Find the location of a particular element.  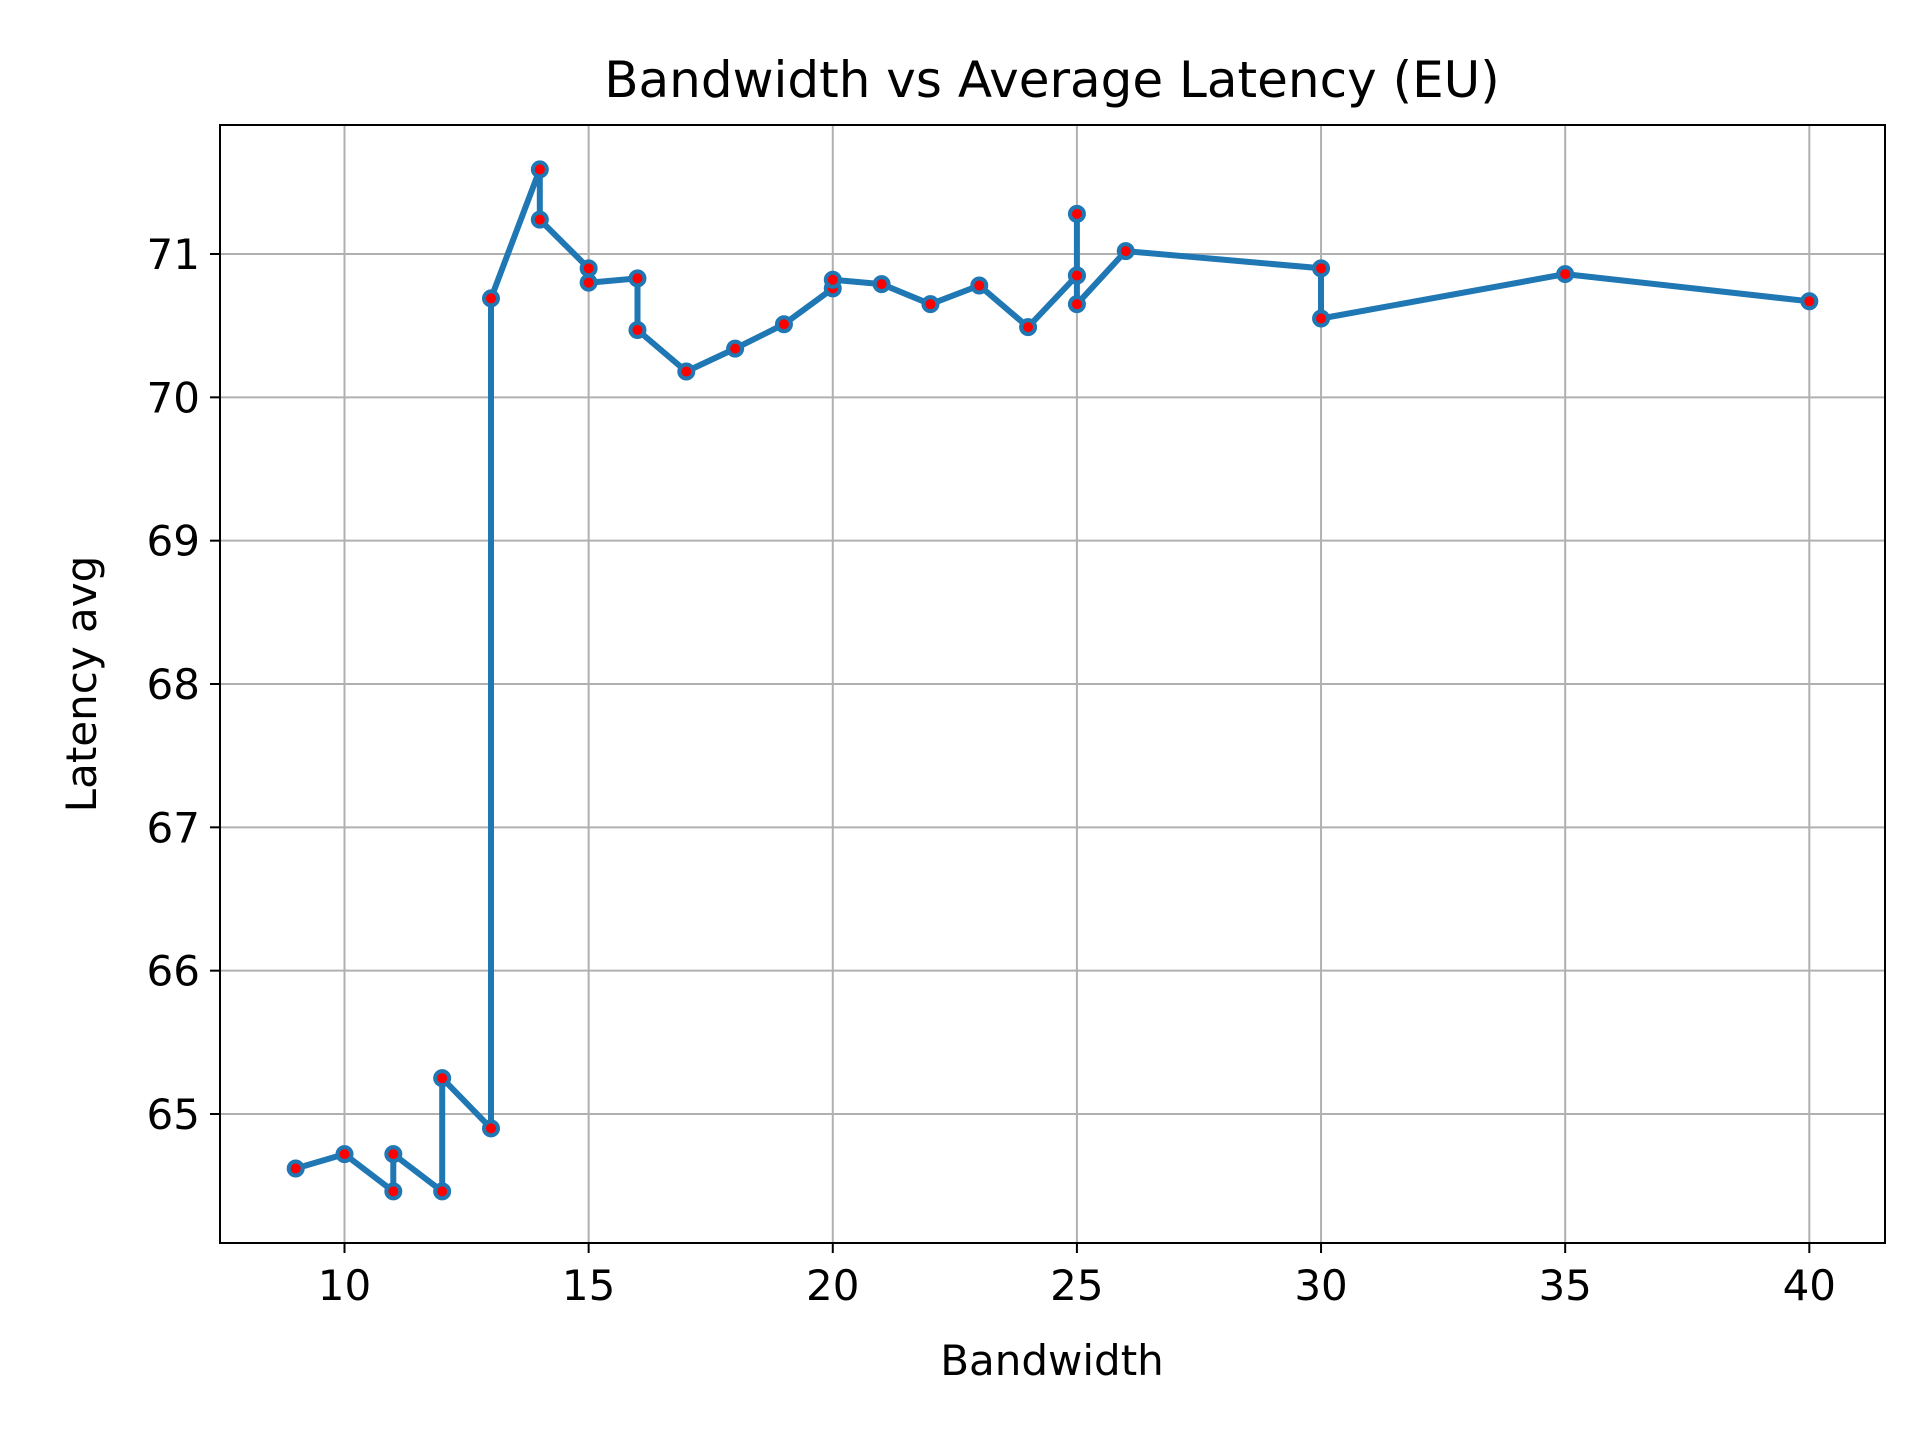

y-axis-label: Latency avg is located at coordinates (81, 684).